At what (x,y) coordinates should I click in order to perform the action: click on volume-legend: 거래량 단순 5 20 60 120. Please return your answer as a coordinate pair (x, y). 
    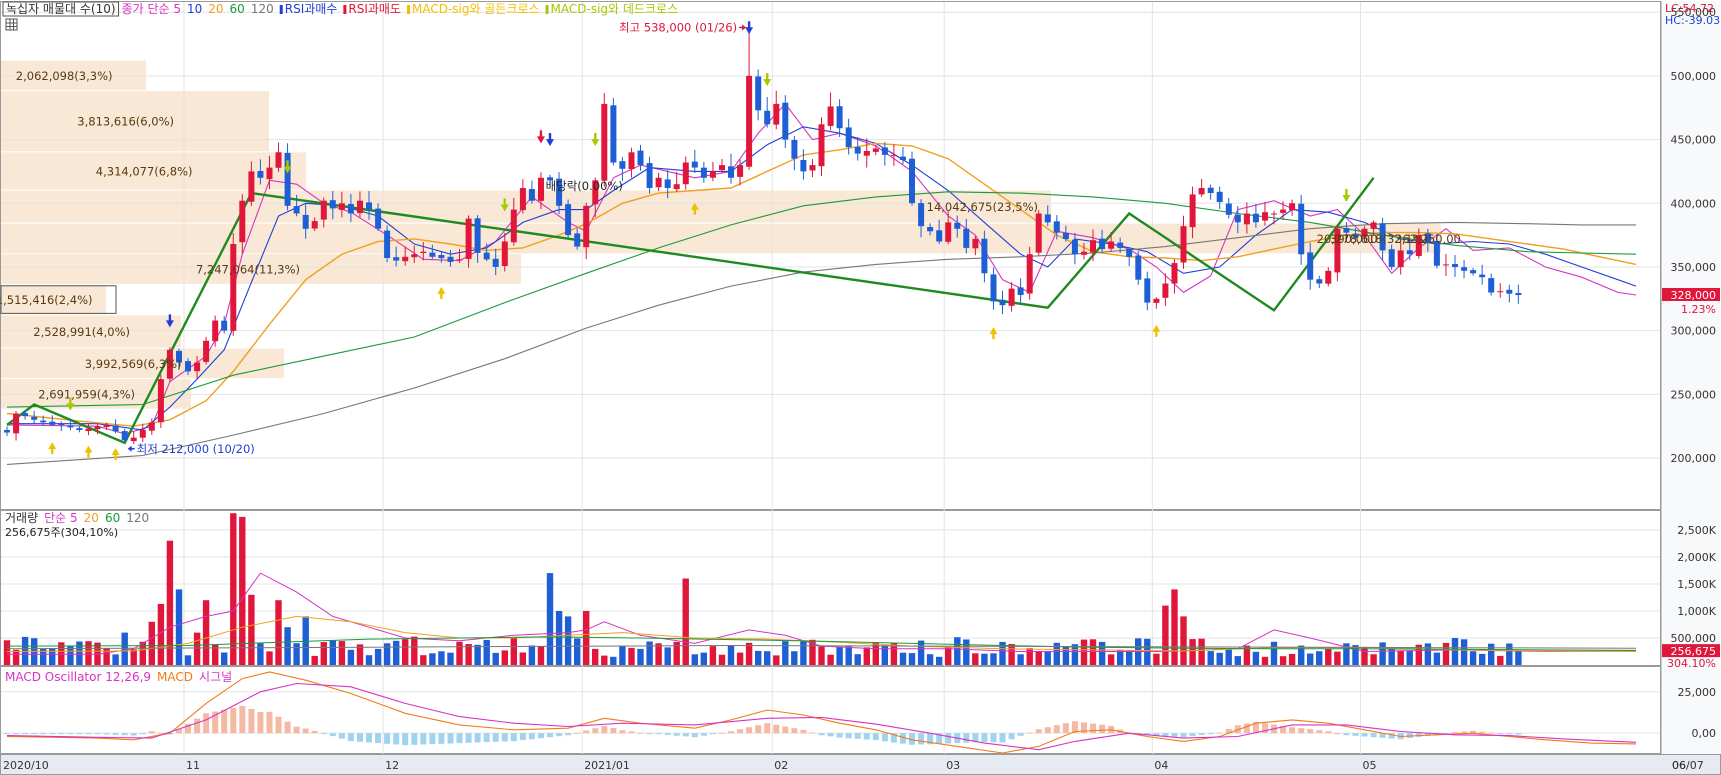
    Looking at the image, I should click on (77, 518).